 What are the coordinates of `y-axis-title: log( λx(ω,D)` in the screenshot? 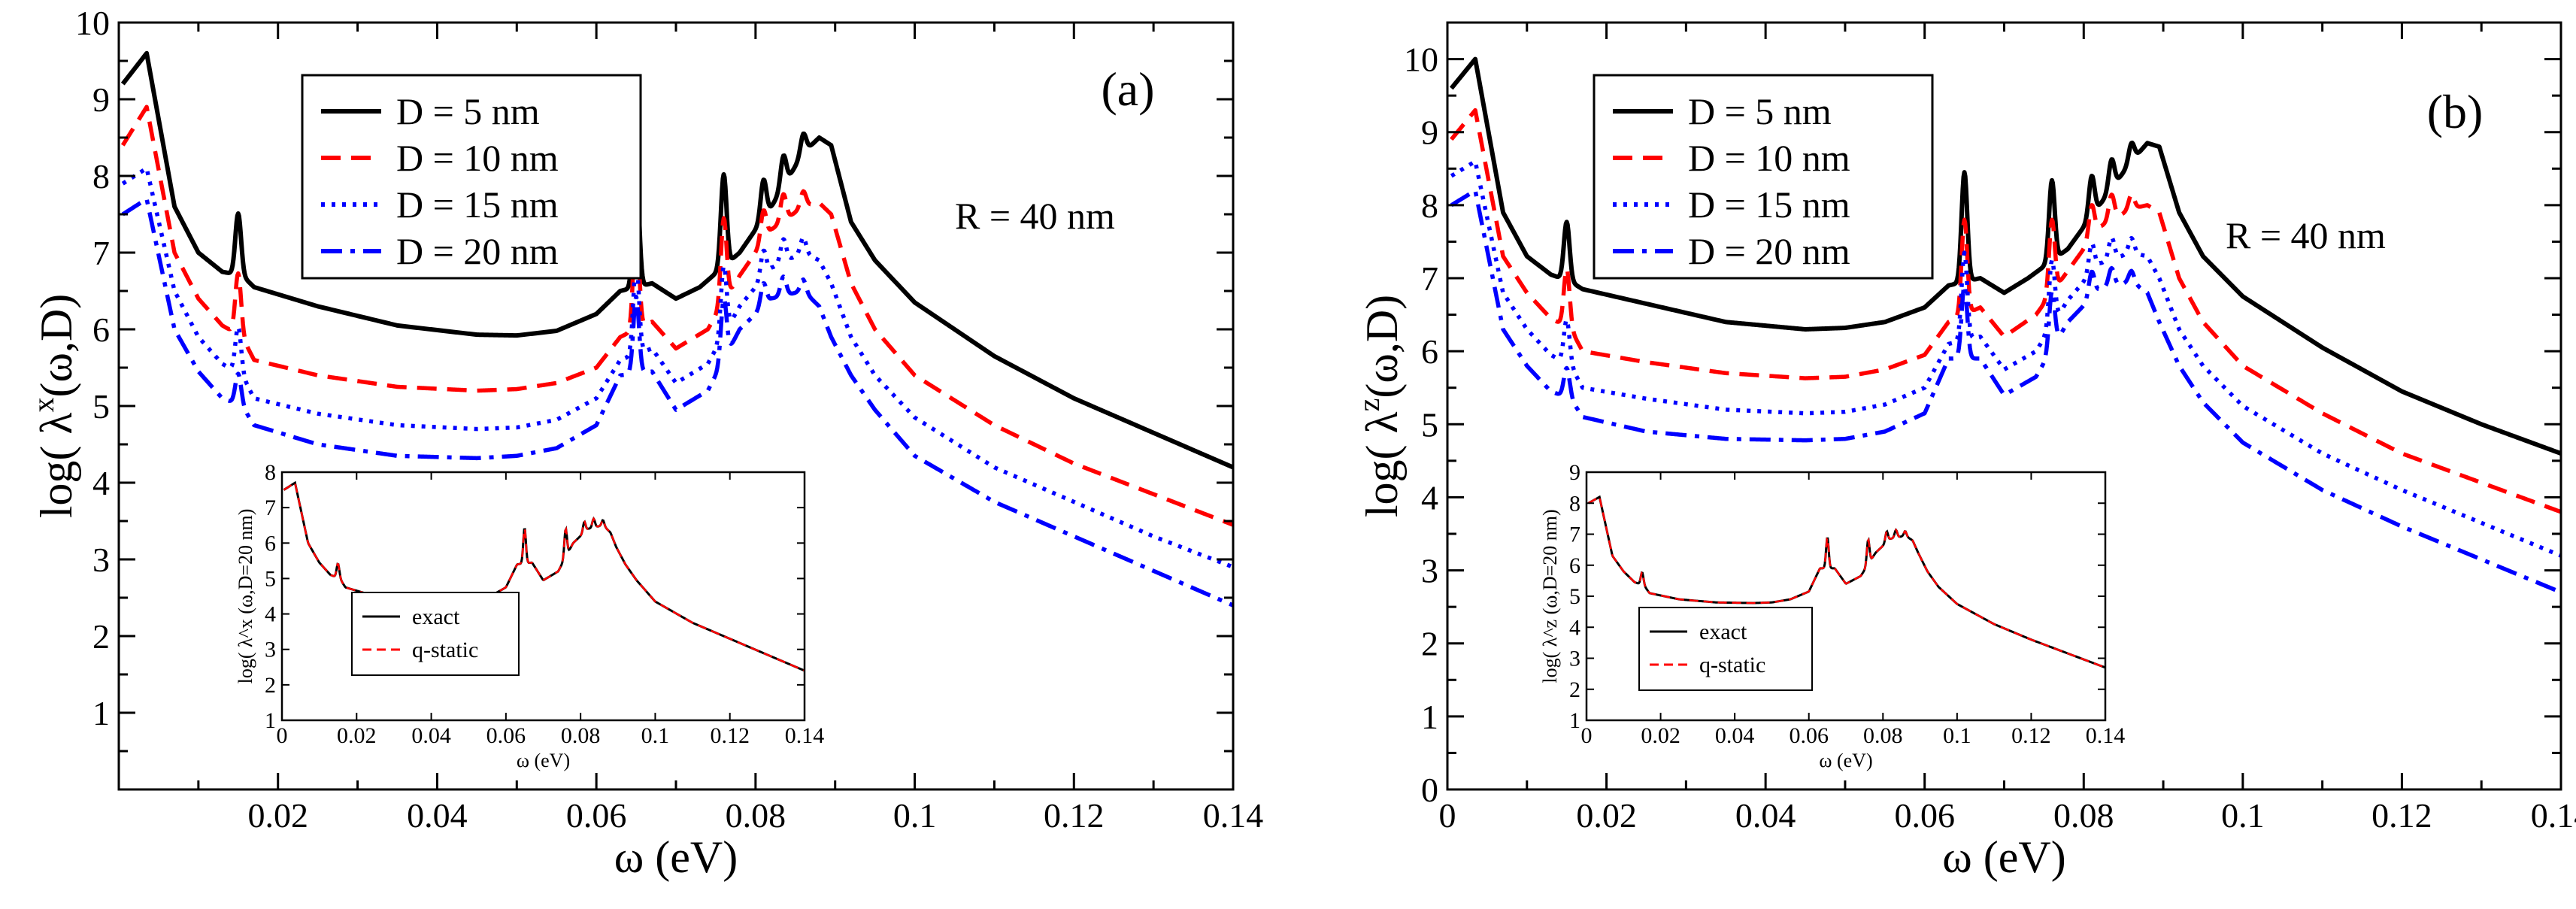 It's located at (53, 406).